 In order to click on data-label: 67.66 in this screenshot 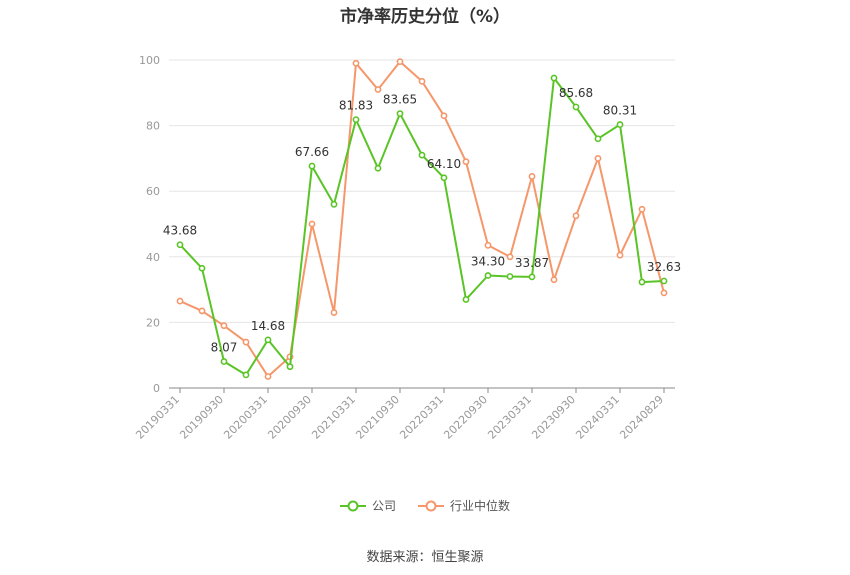, I will do `click(312, 152)`.